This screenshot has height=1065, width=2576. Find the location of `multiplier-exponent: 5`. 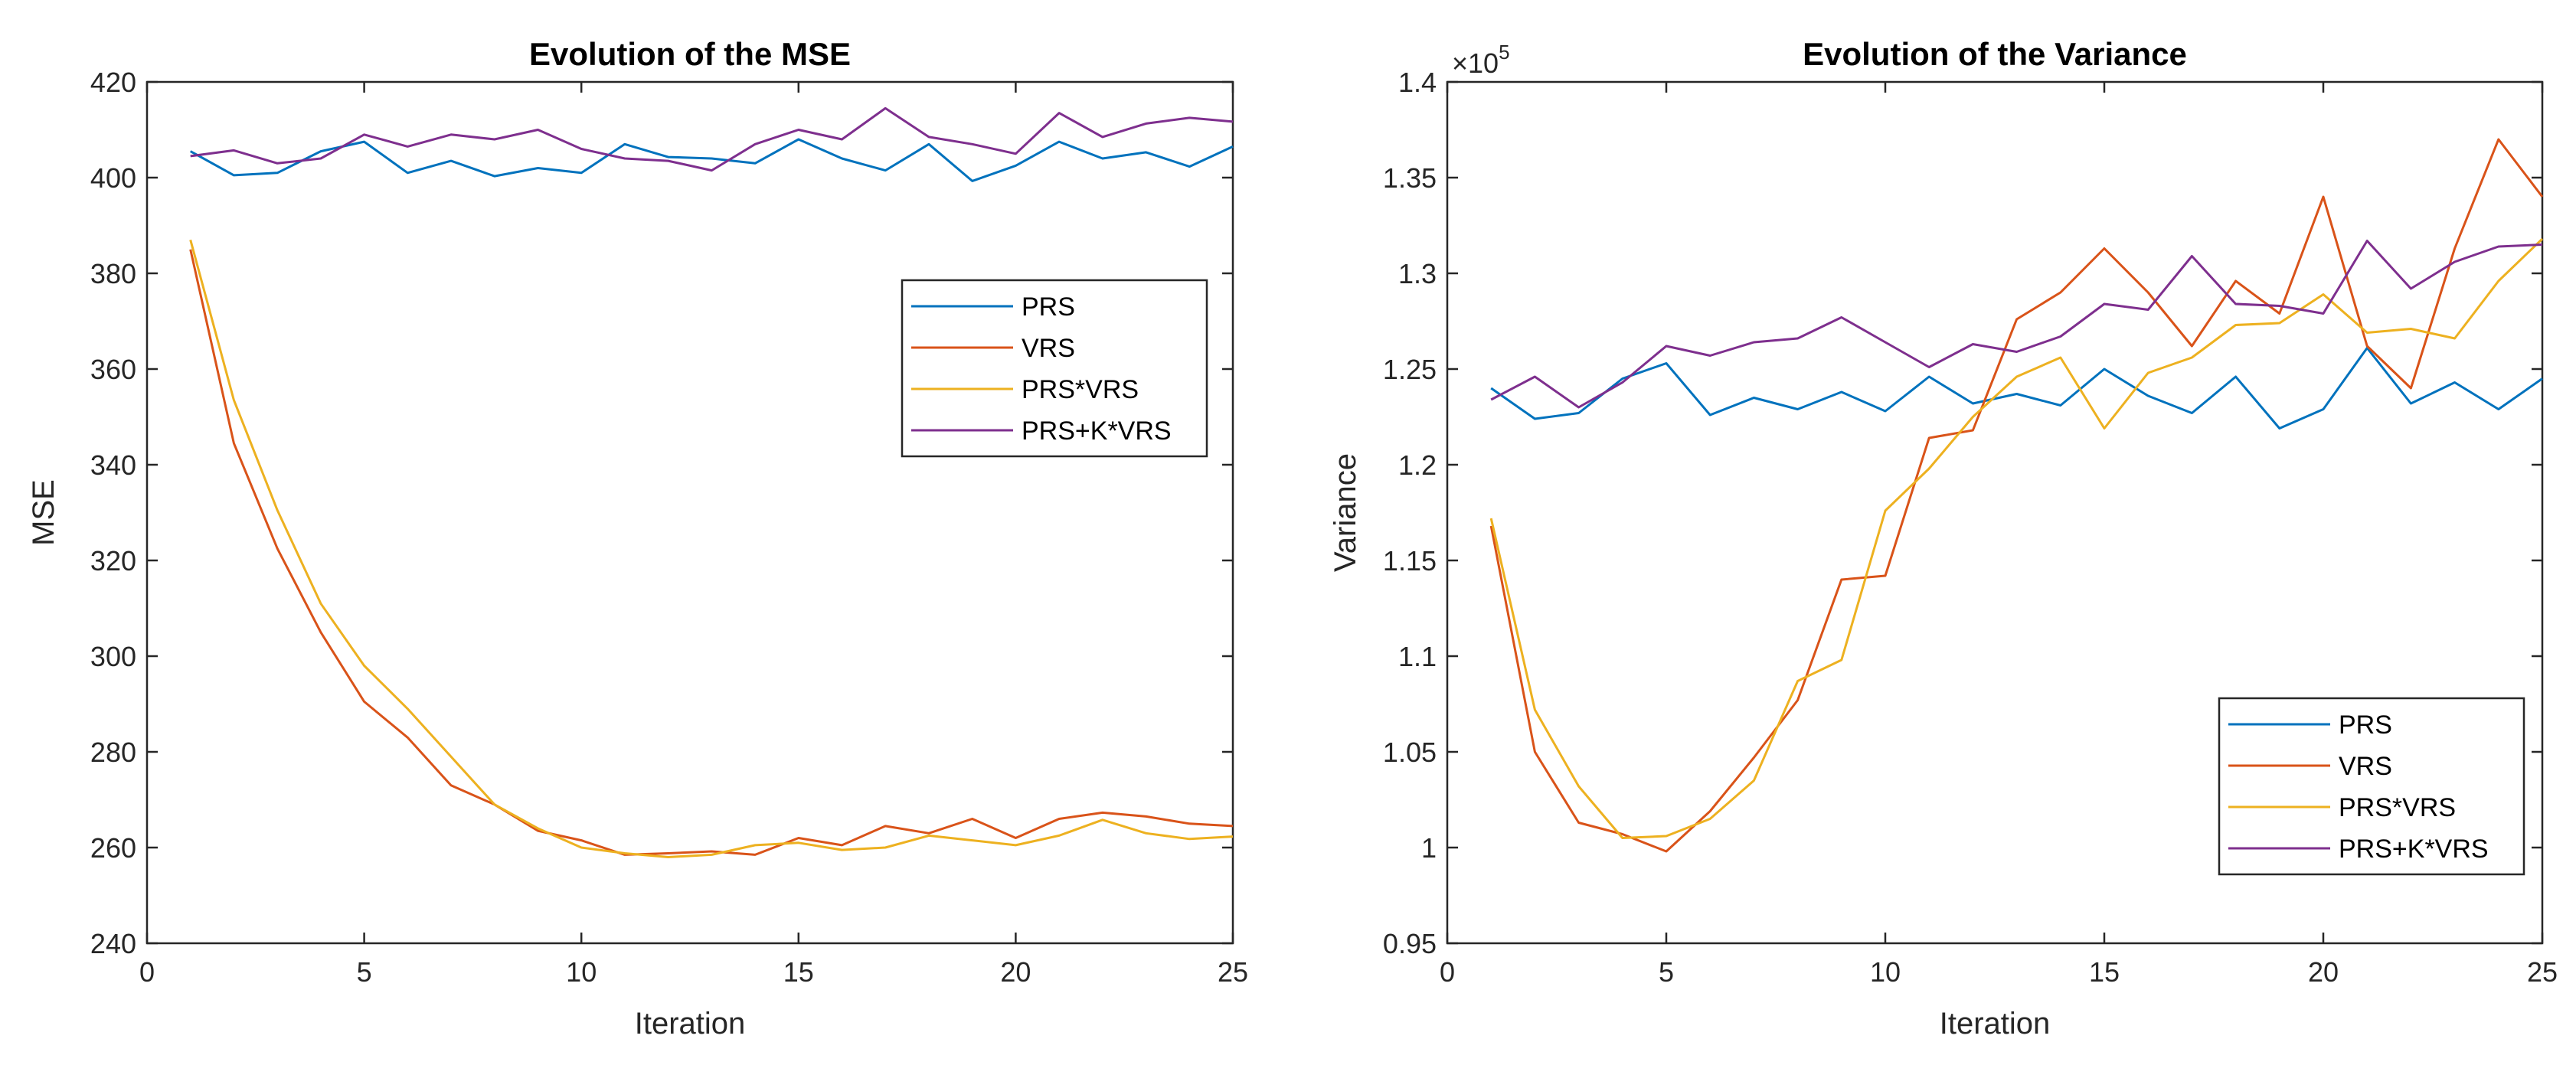

multiplier-exponent: 5 is located at coordinates (1504, 53).